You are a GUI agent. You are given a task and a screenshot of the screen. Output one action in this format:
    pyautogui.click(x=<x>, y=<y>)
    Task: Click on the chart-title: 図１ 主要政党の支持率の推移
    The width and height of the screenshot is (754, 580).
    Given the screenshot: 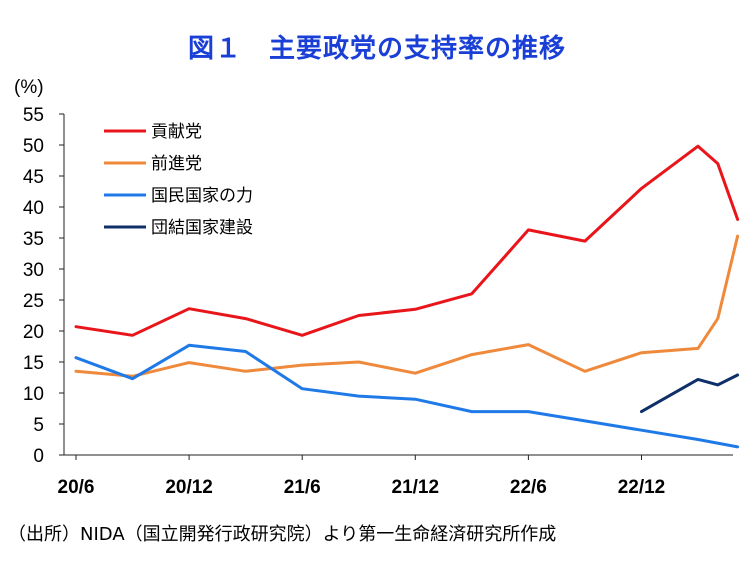 What is the action you would take?
    pyautogui.click(x=376, y=49)
    